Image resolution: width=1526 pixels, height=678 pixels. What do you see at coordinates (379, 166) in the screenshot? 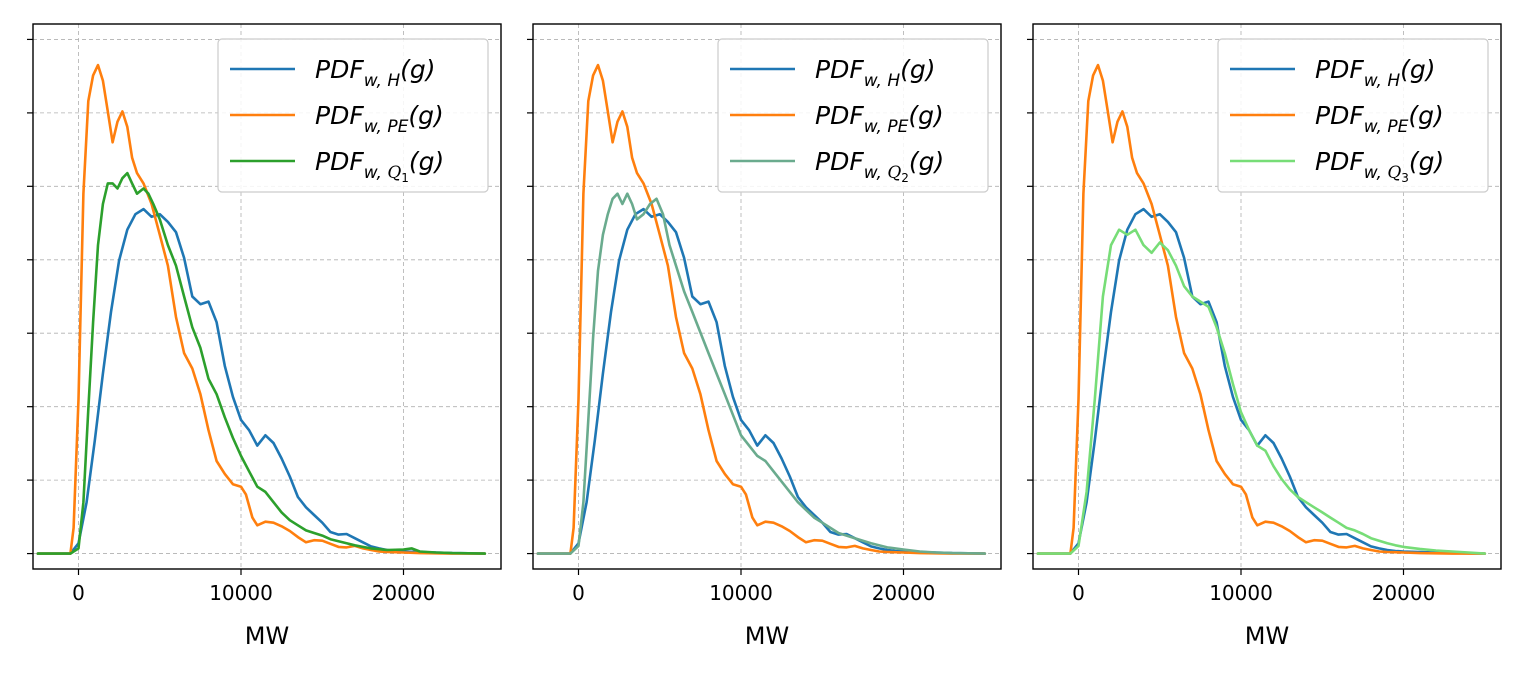
I see `legend-label-3: PDFw, Q1(g)` at bounding box center [379, 166].